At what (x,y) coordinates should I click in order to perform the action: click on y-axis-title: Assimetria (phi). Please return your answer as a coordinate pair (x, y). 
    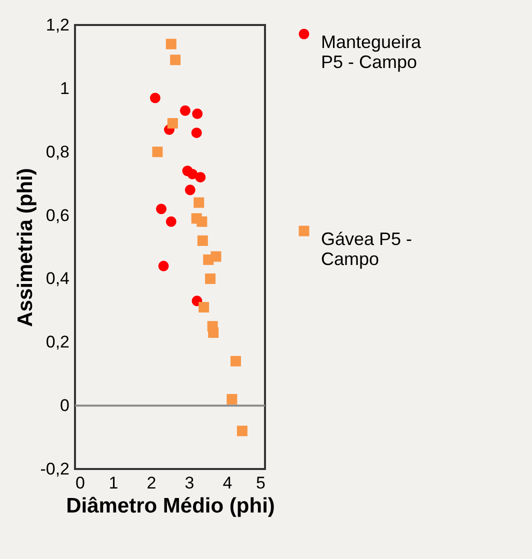
    Looking at the image, I should click on (26, 247).